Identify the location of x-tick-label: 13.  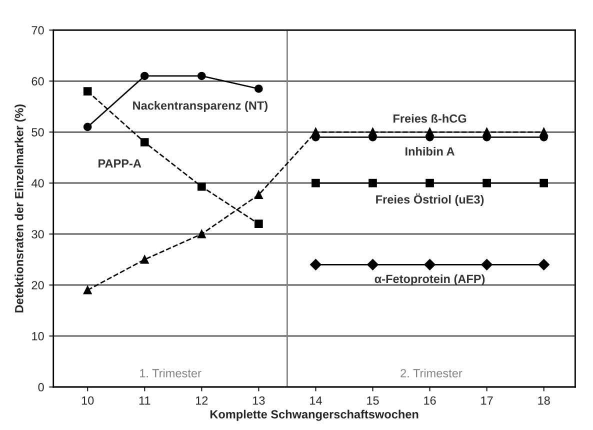
(259, 400).